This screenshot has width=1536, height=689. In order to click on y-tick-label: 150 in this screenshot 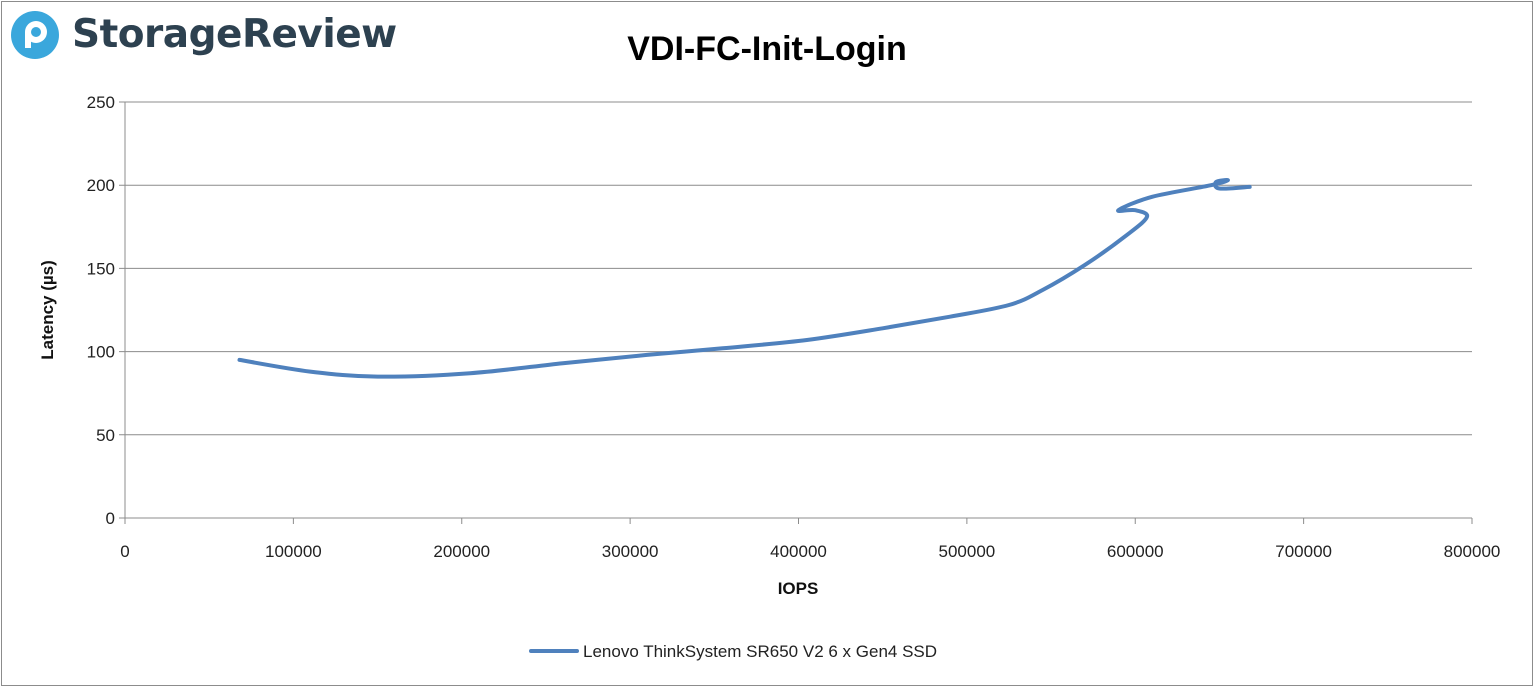, I will do `click(101, 268)`.